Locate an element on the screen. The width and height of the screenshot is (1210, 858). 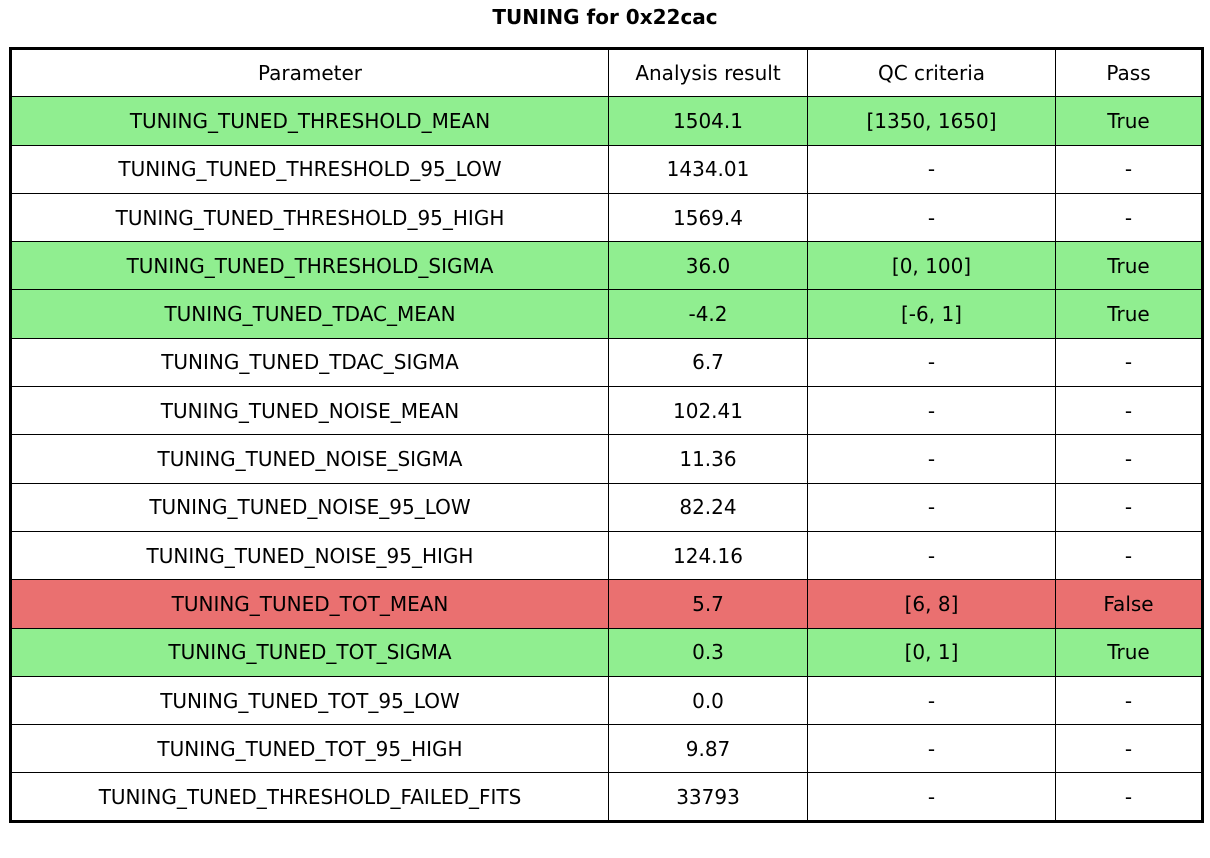
table-row-default: TUNING_TUNED_THRESHOLD_95_LOW 1434.01- - is located at coordinates (606, 169).